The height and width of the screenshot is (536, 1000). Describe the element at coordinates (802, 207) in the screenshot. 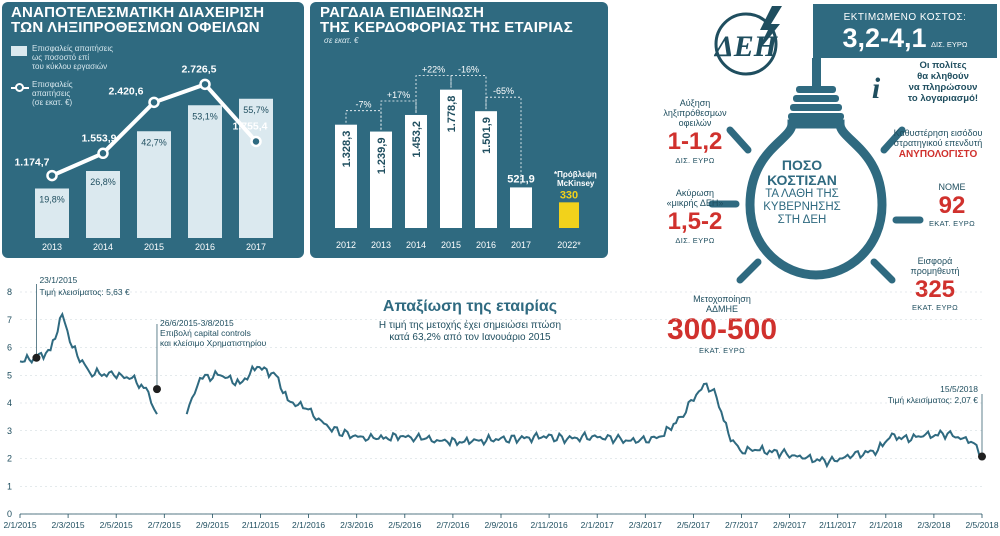

I see `bulb-title-4: ΚΥΒΕΡΝΗΣΗΣ` at that location.